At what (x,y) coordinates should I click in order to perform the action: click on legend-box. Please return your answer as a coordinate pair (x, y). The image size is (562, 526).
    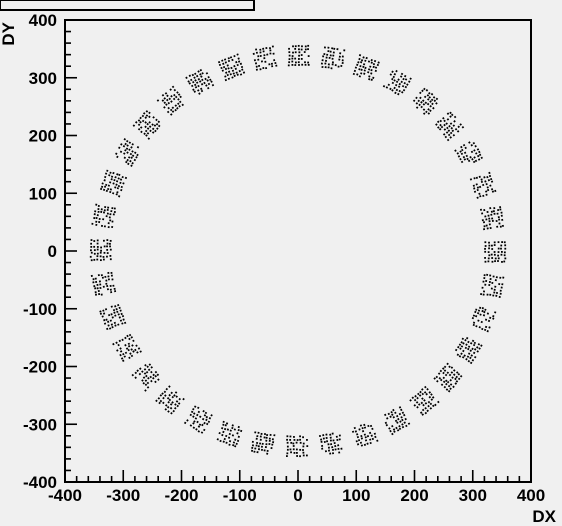
    Looking at the image, I should click on (127, 5).